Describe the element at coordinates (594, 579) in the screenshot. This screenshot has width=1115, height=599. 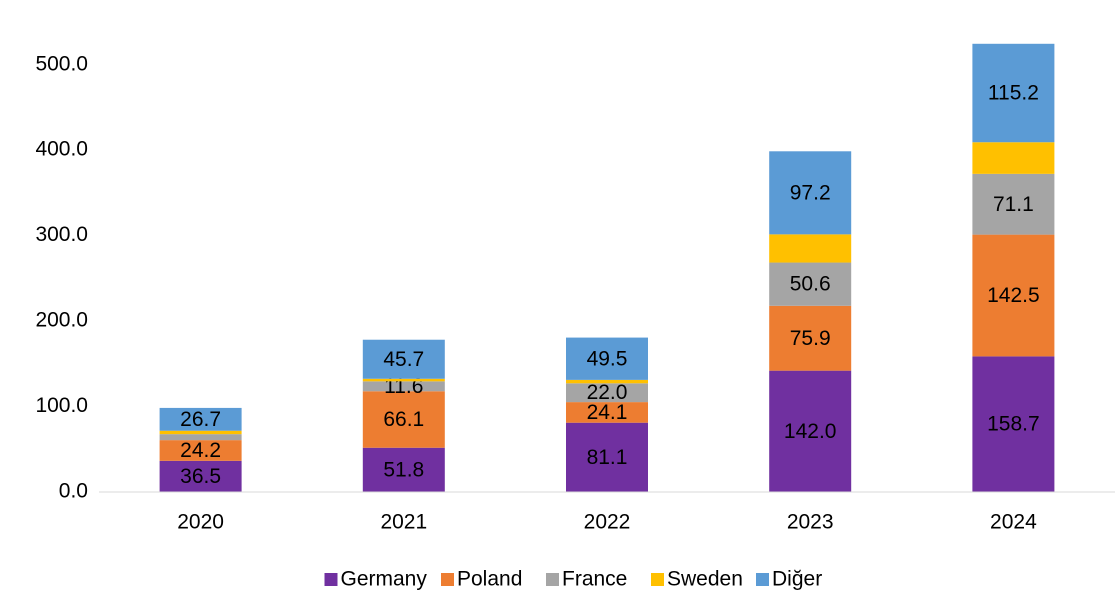
I see `legend-label: France` at that location.